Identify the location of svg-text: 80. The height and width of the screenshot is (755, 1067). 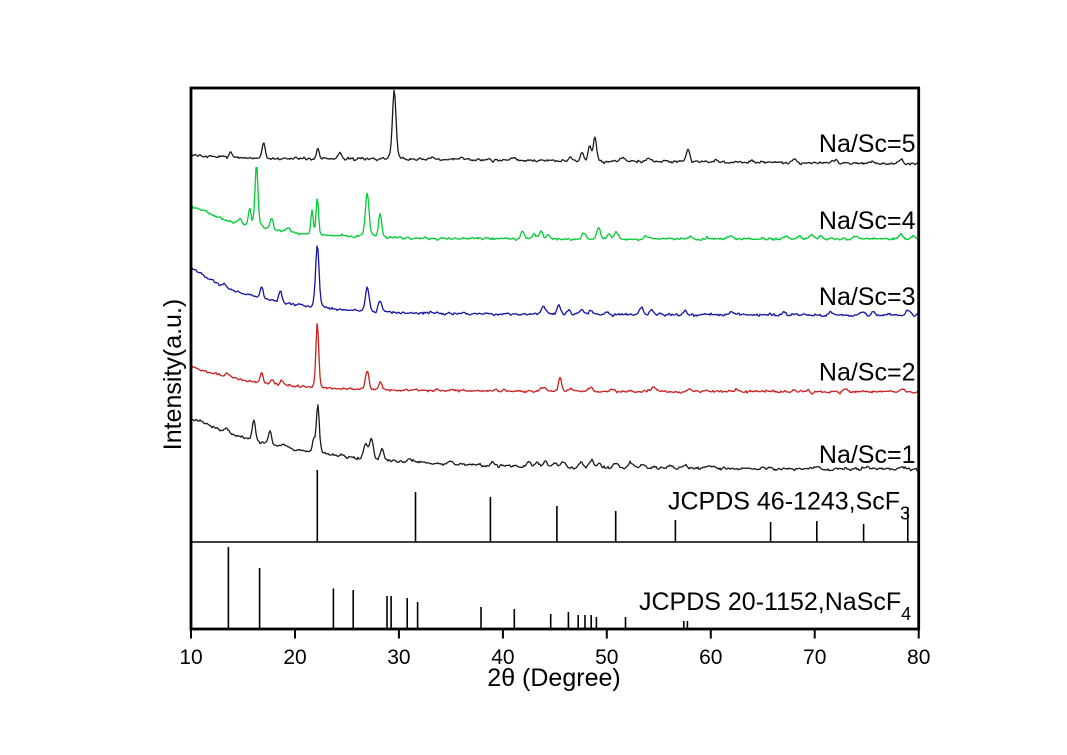
(918, 657).